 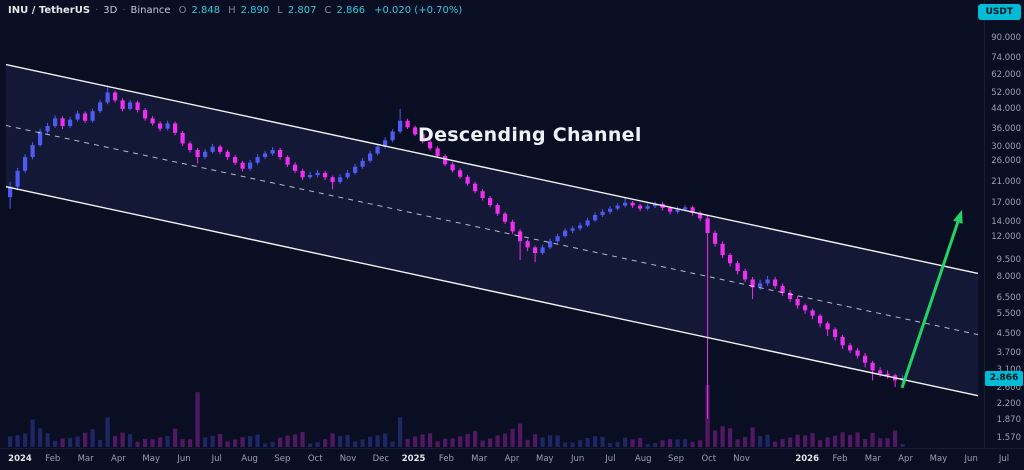 I want to click on open-value: 2.848, so click(x=206, y=10).